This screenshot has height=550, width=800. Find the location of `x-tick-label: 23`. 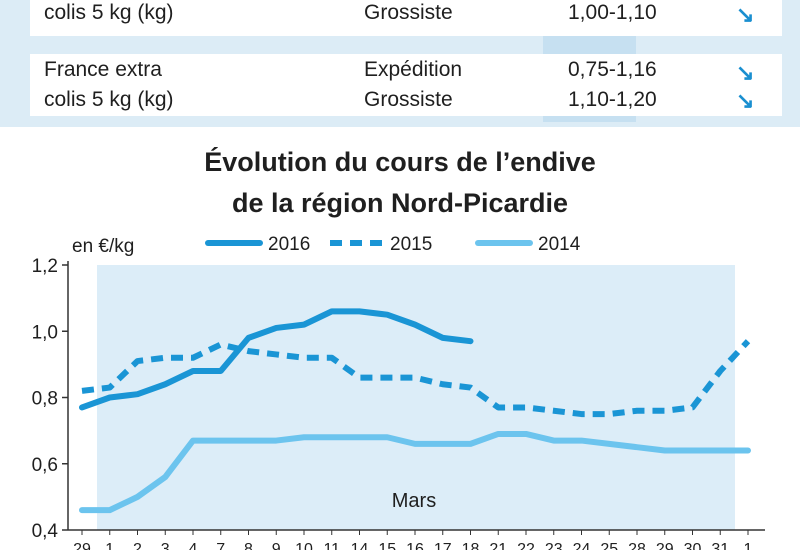

x-tick-label: 23 is located at coordinates (554, 545).